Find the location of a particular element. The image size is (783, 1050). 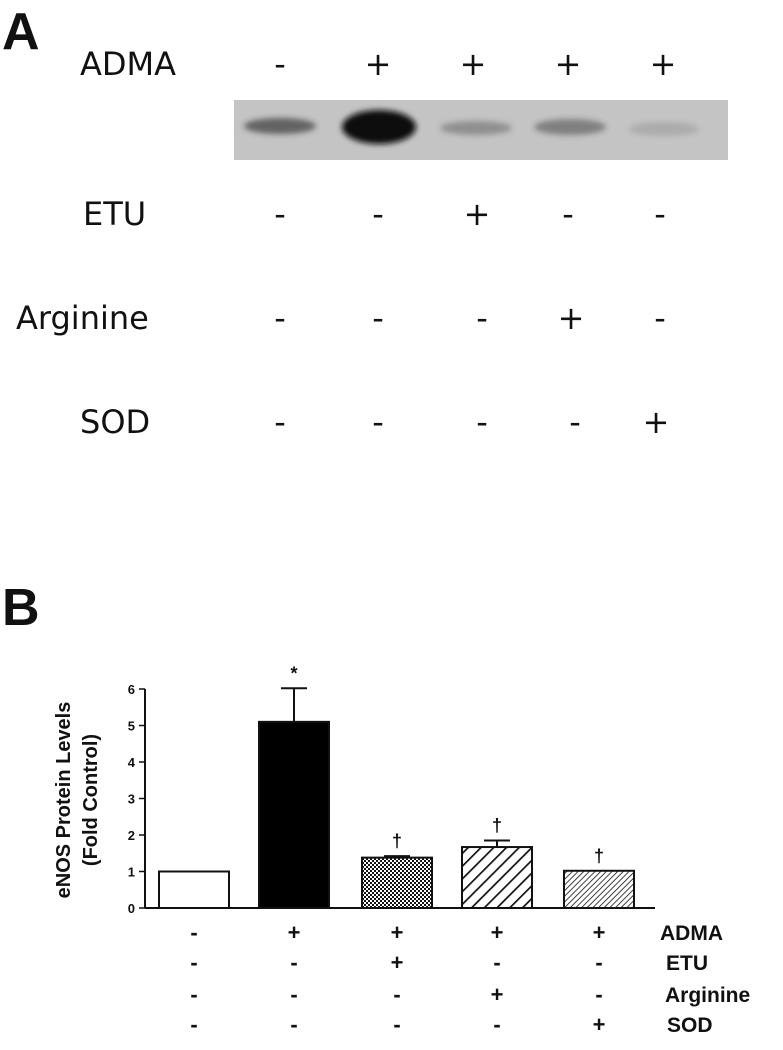

treatment-sod-sign-2: - is located at coordinates (293, 1024).